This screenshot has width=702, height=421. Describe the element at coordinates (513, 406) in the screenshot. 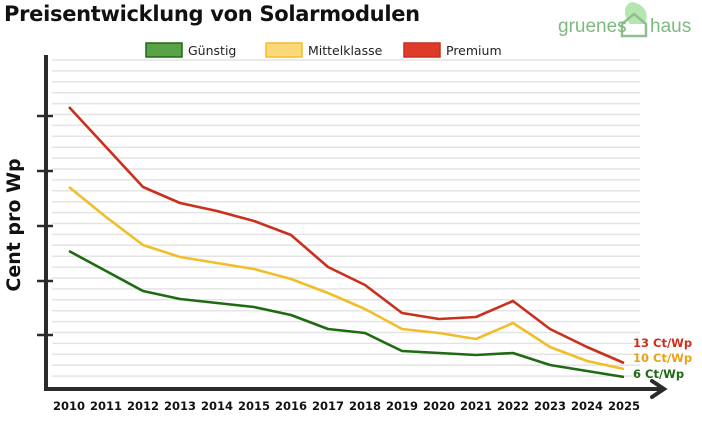

I see `x-tick-label: 2022` at that location.